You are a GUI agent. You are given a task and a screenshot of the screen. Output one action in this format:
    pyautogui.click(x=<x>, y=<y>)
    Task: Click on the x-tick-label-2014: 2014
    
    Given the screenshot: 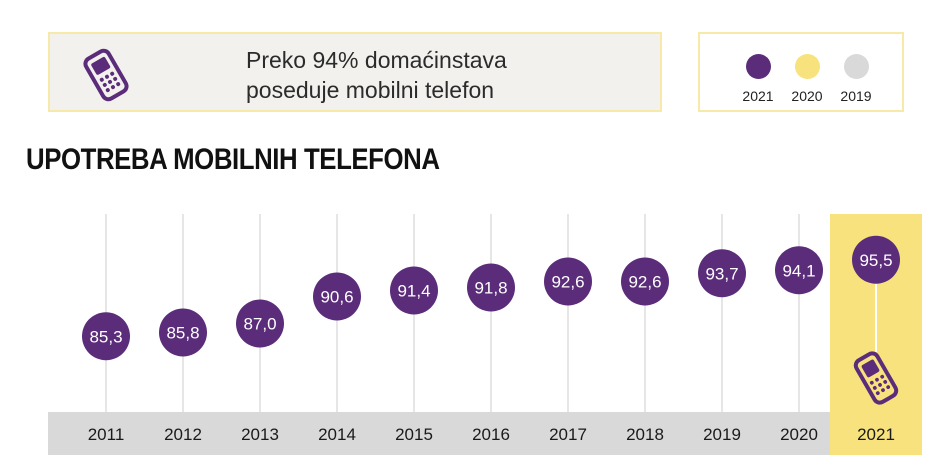 What is the action you would take?
    pyautogui.click(x=337, y=434)
    